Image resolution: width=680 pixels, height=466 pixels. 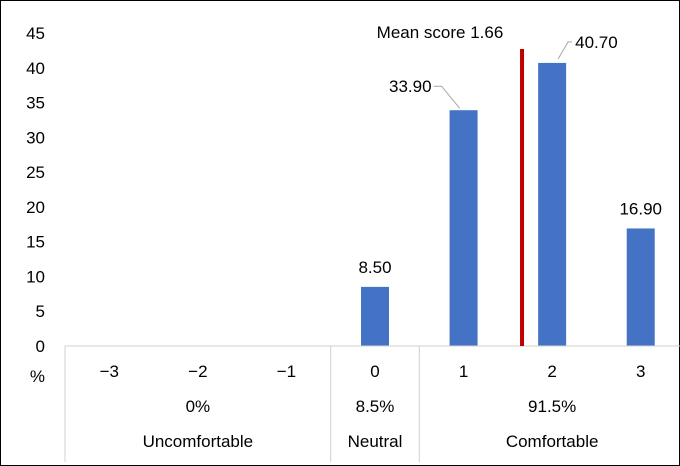 What do you see at coordinates (35, 242) in the screenshot?
I see `y-tick-label: 15` at bounding box center [35, 242].